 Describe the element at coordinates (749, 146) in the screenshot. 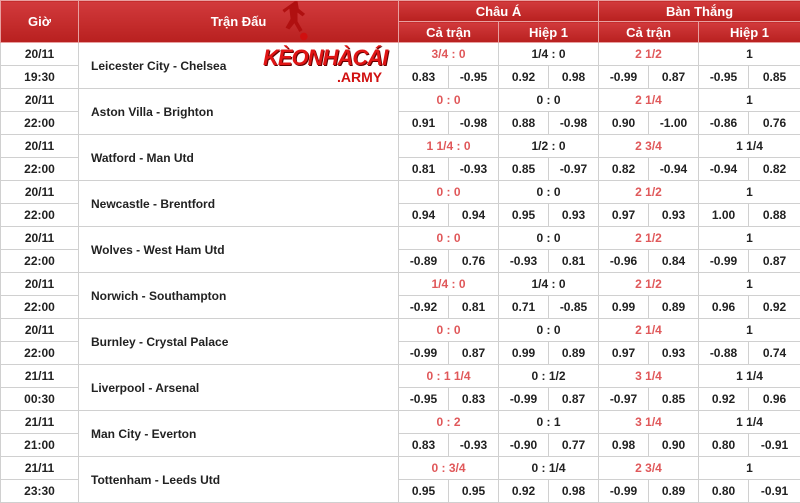

I see `over-under-half: 1 1/4` at that location.